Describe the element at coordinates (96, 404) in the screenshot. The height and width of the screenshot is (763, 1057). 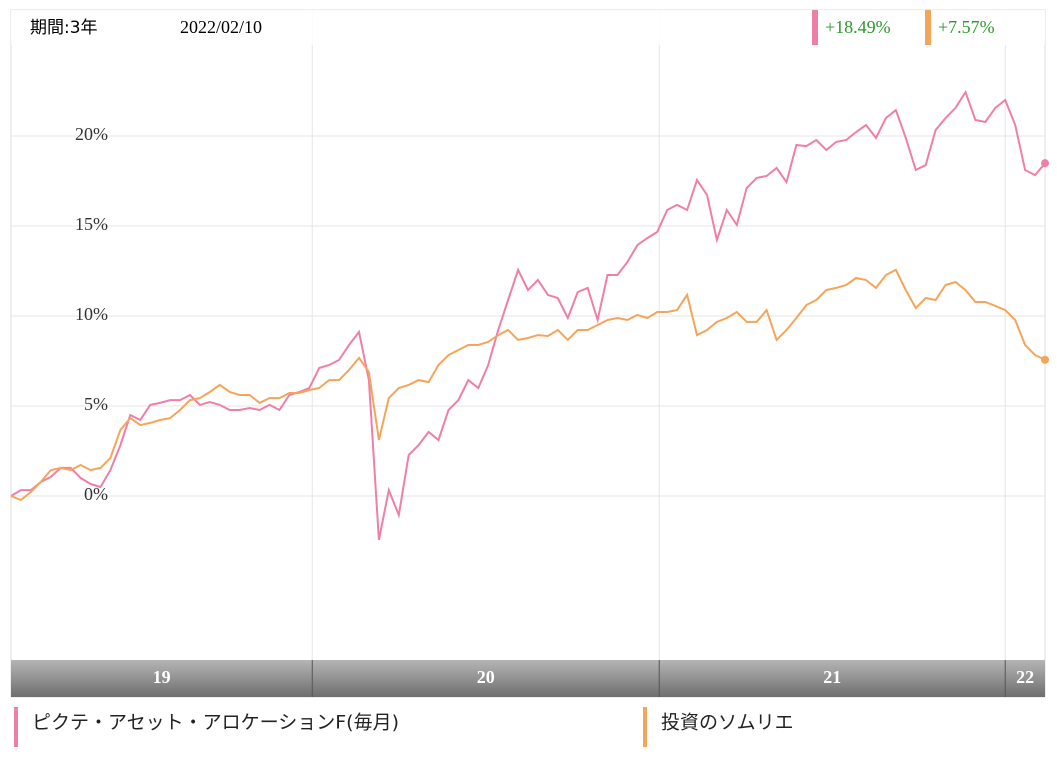
I see `y-tick-label: 5%` at that location.